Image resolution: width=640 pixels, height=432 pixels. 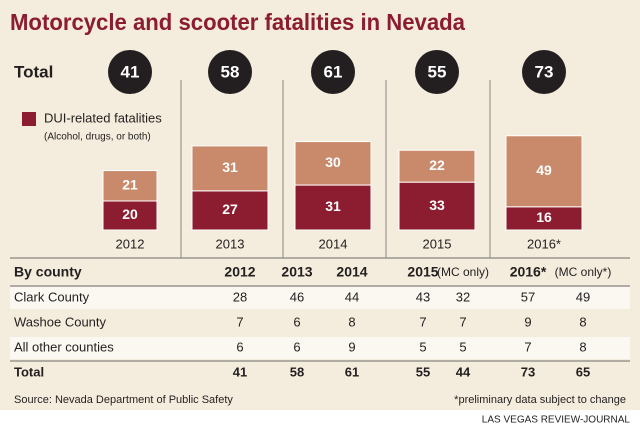 What do you see at coordinates (463, 296) in the screenshot?
I see `table-cell: 32` at bounding box center [463, 296].